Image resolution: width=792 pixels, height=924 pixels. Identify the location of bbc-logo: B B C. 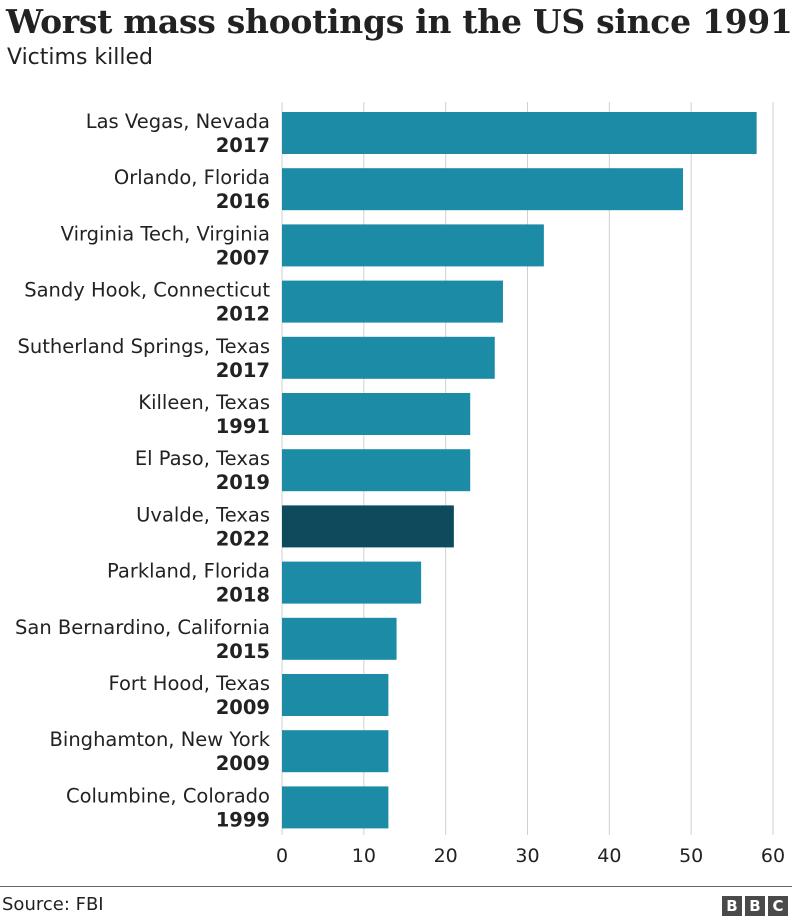
(755, 906).